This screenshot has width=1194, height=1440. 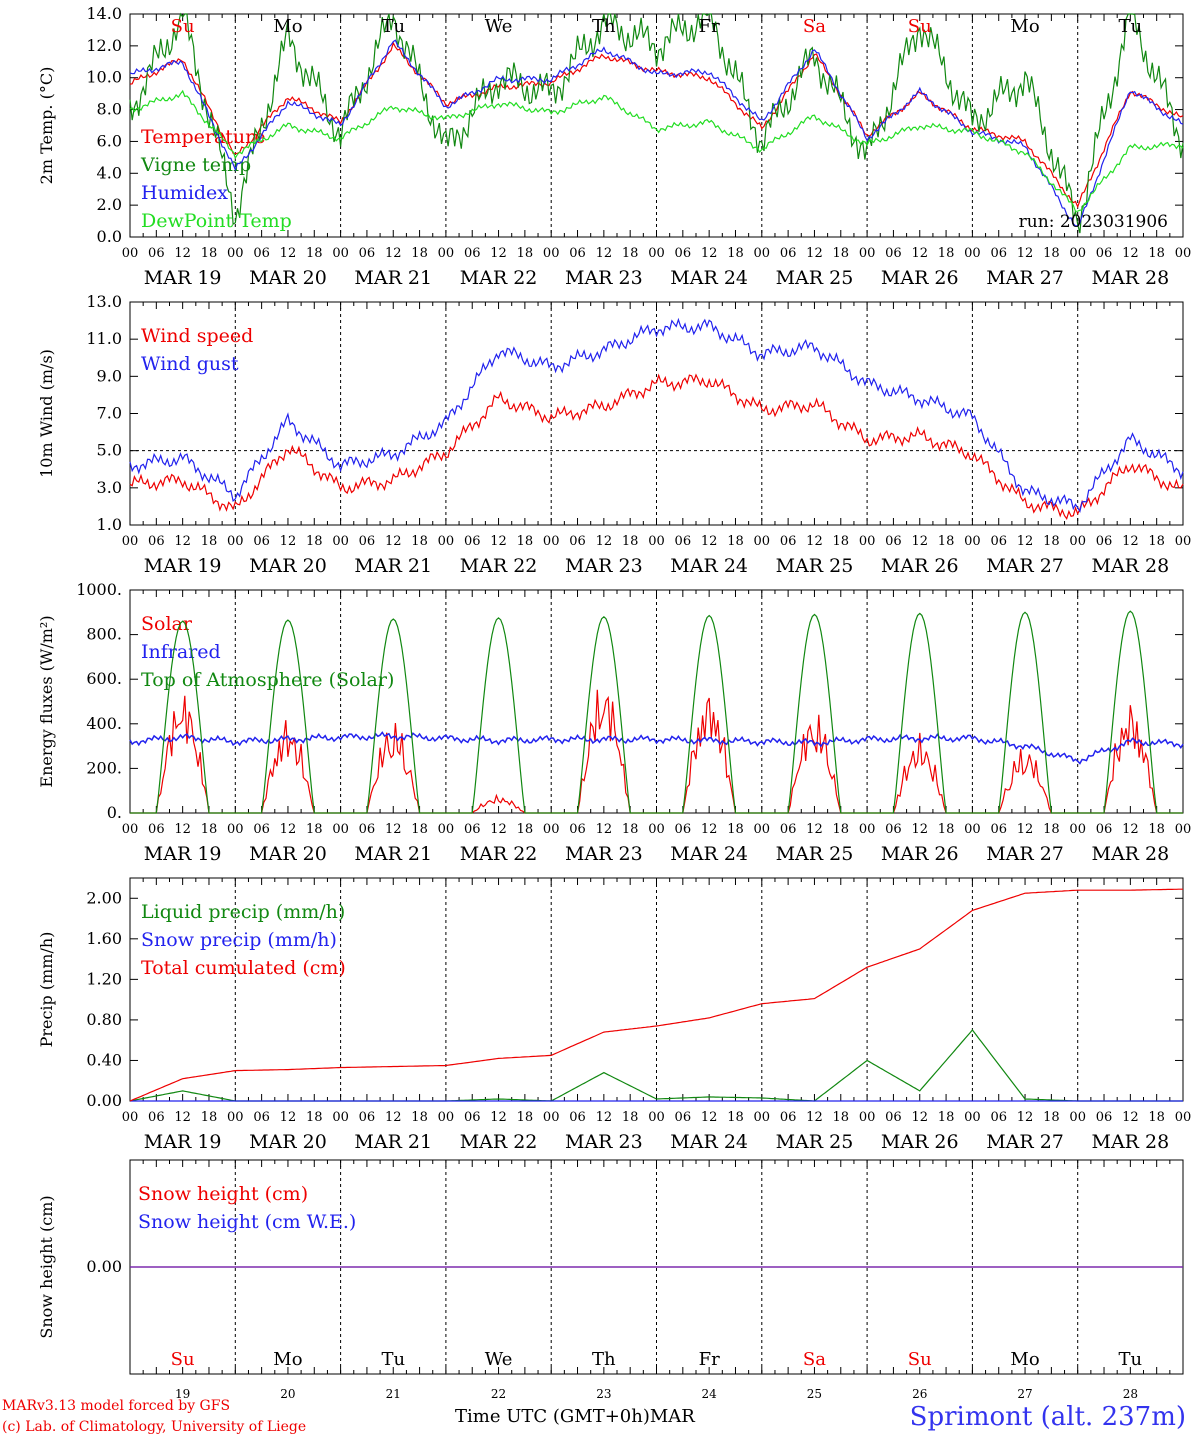 I want to click on y-axis-label: Snow height (cm), so click(x=46, y=1266).